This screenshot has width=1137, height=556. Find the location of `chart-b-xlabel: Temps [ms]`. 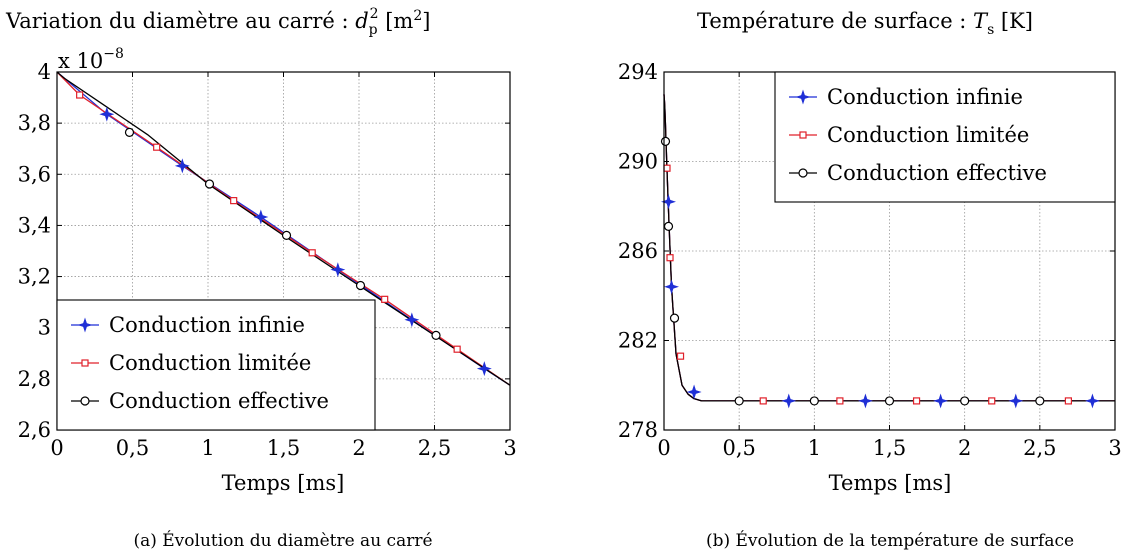

chart-b-xlabel: Temps [ms] is located at coordinates (890, 483).